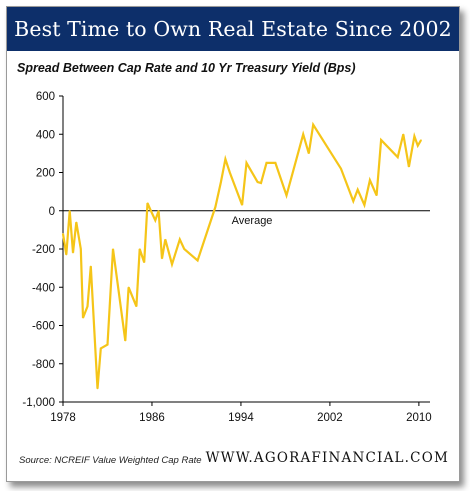 The image size is (470, 491). Describe the element at coordinates (45, 135) in the screenshot. I see `y-tick-label: 400` at that location.